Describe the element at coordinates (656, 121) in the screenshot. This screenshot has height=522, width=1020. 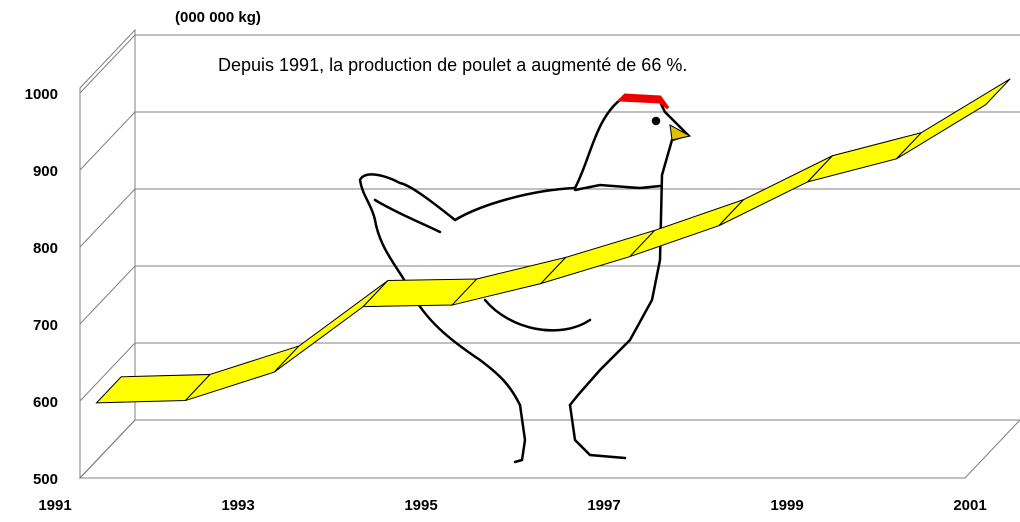
I see `chicken-eye` at that location.